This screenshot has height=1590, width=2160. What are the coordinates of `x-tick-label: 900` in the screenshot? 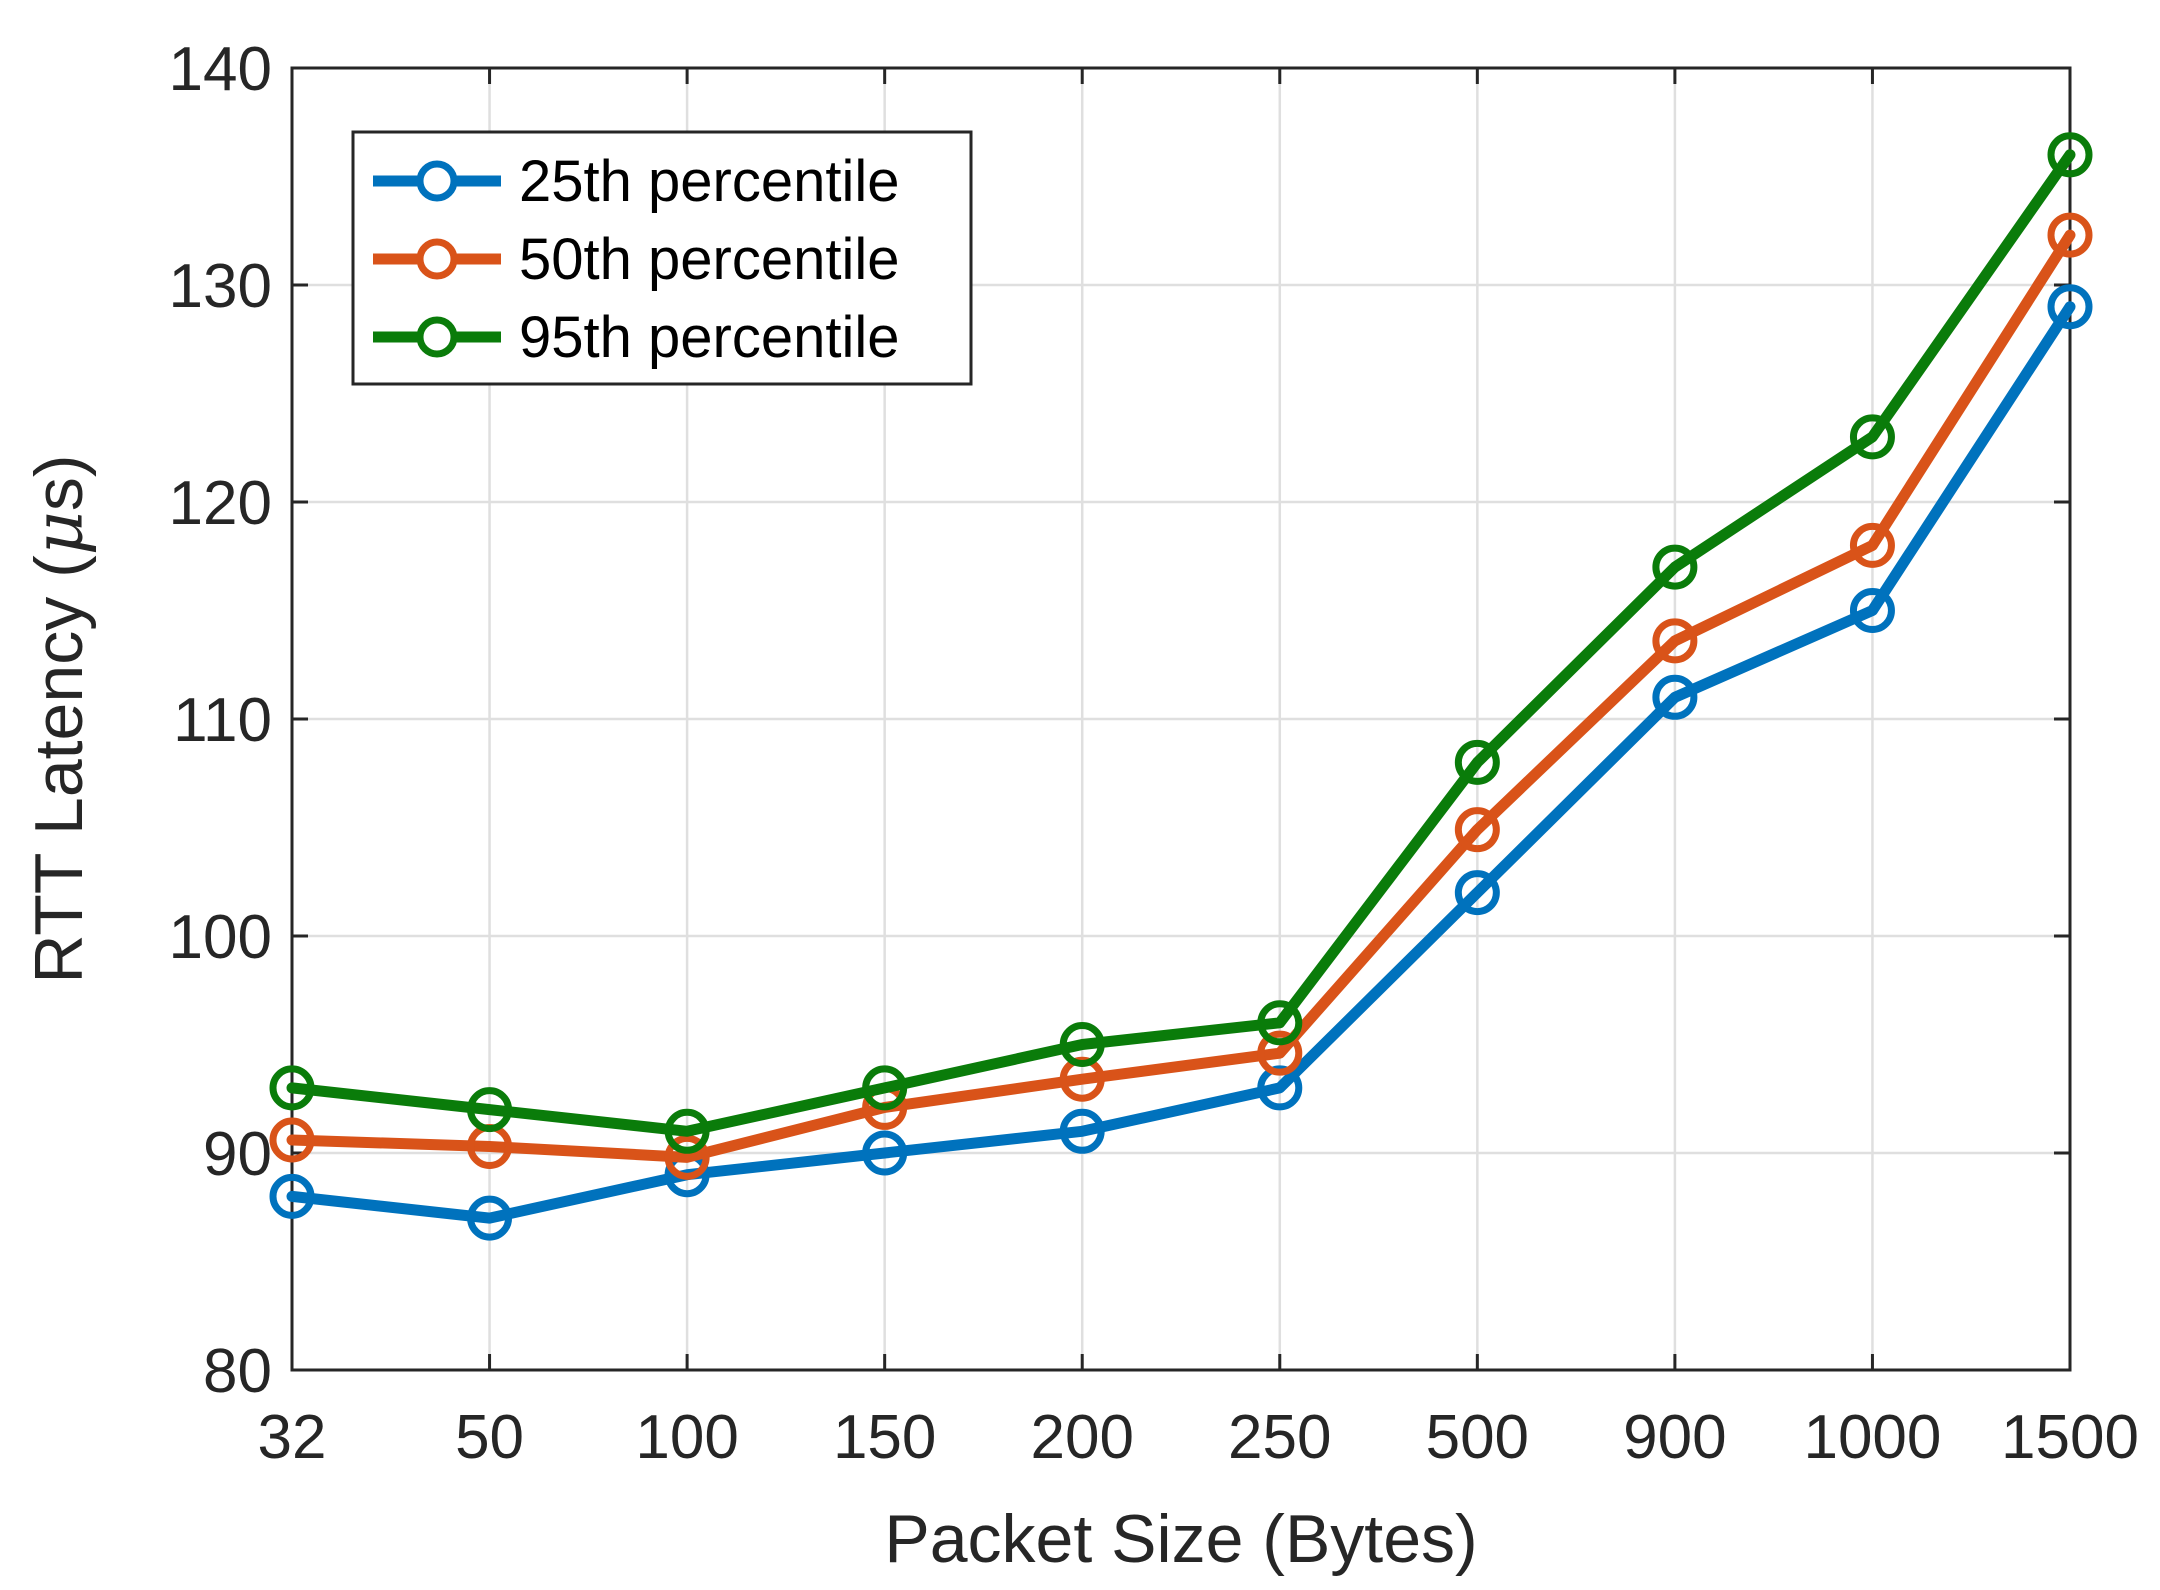 It's located at (1674, 1437).